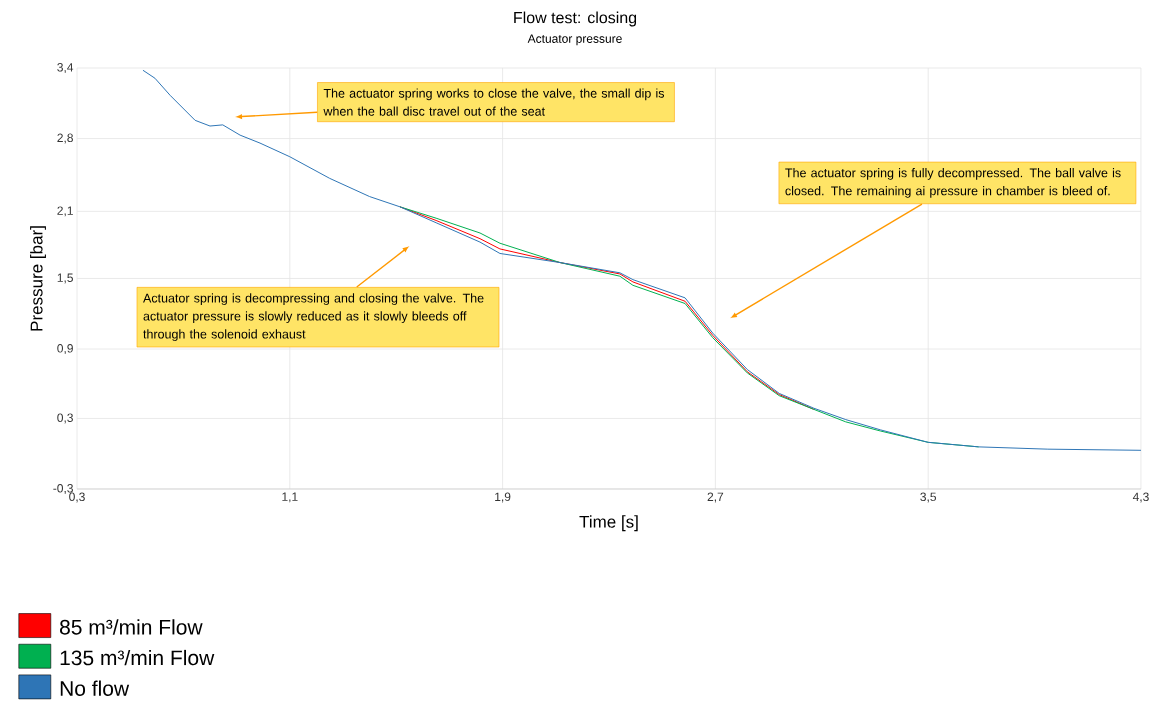  Describe the element at coordinates (65, 278) in the screenshot. I see `y-tick-label: 1,5` at that location.